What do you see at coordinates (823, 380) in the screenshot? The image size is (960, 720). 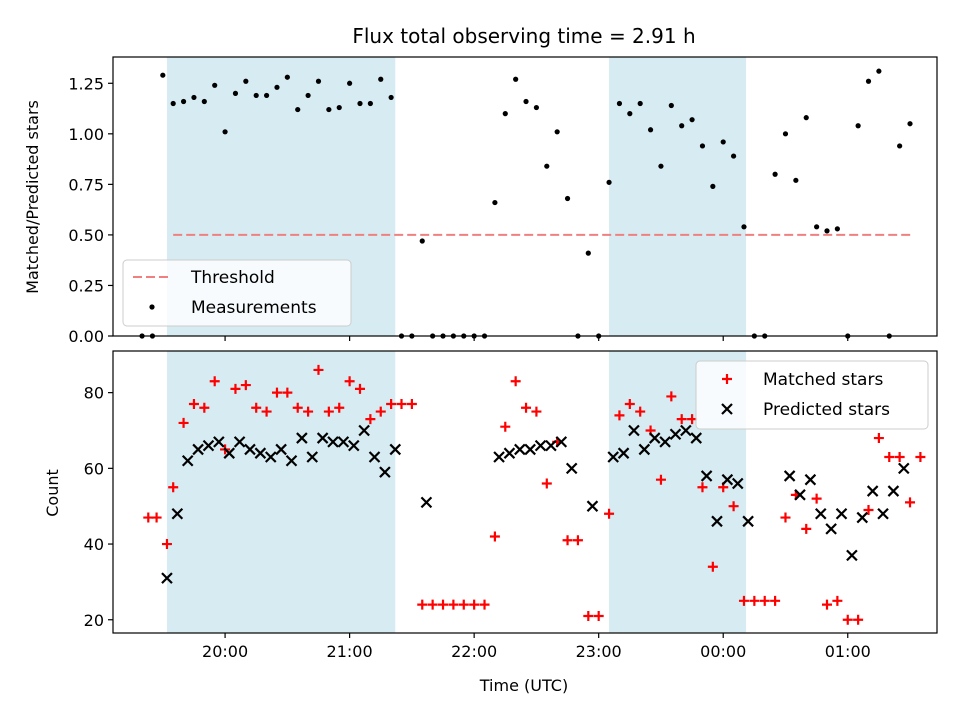 I see `legend-matched-label: Matched stars` at bounding box center [823, 380].